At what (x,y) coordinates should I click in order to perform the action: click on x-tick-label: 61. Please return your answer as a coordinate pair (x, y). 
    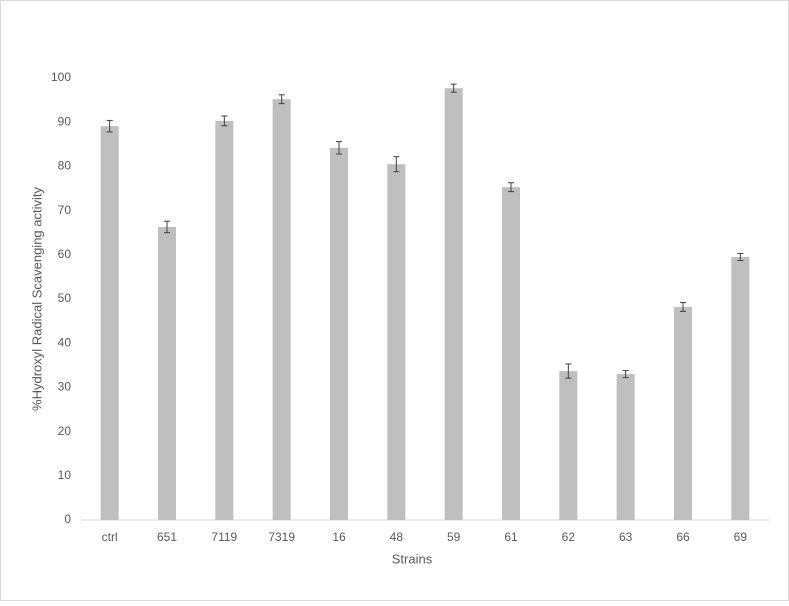
    Looking at the image, I should click on (511, 537).